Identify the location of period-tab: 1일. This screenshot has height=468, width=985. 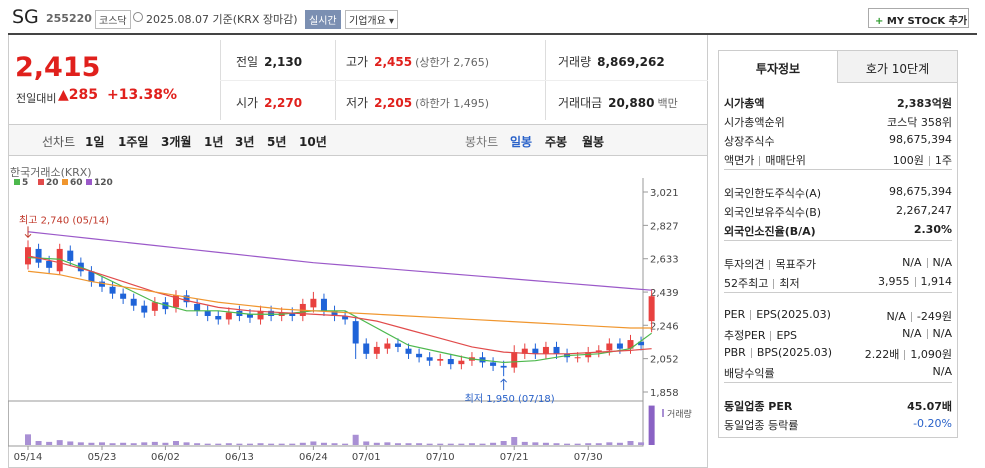
(95, 142).